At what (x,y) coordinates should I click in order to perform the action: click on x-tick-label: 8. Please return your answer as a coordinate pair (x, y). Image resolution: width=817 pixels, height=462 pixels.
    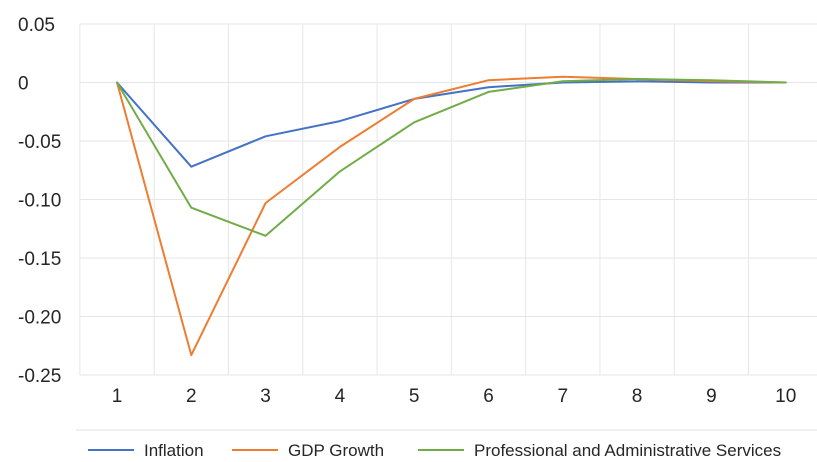
    Looking at the image, I should click on (637, 396).